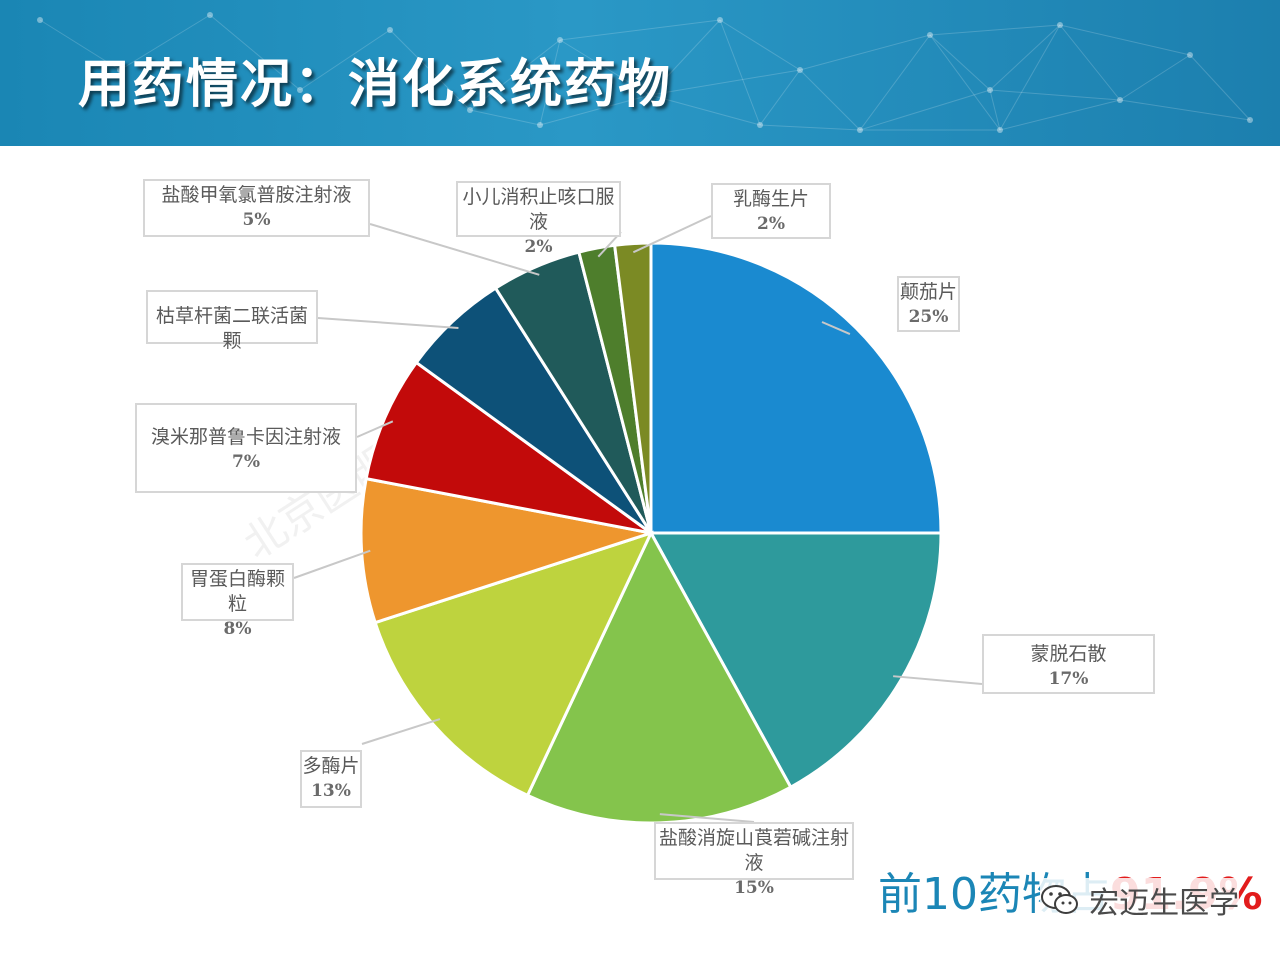 This screenshot has height=958, width=1280. What do you see at coordinates (232, 321) in the screenshot?
I see `label-枯草杆菌二联活菌颗: 枯草杆菌二联活菌颗` at bounding box center [232, 321].